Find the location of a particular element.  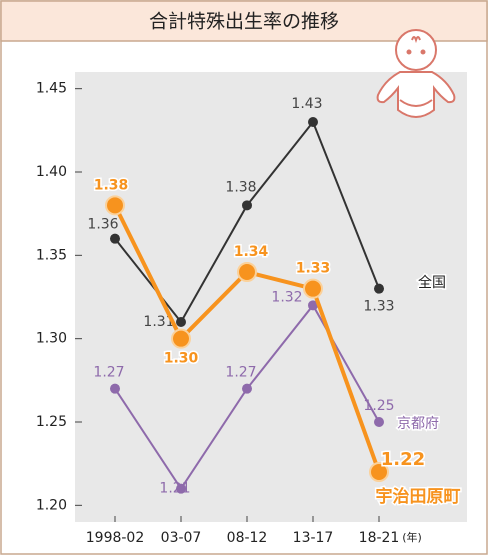

y-tick-label: 1.30 is located at coordinates (51, 339).